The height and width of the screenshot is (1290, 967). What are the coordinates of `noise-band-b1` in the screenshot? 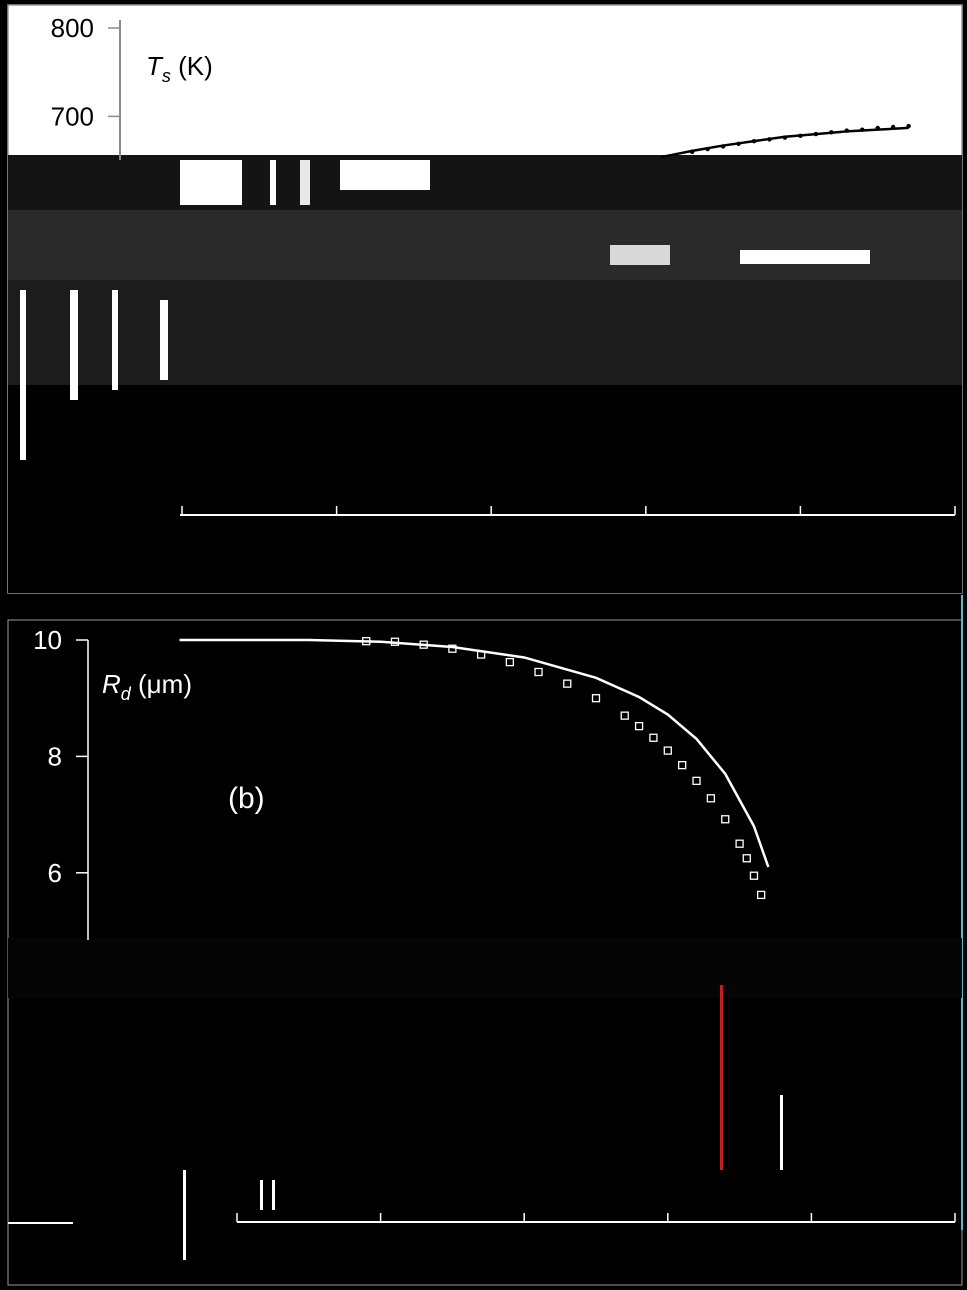 It's located at (485, 968).